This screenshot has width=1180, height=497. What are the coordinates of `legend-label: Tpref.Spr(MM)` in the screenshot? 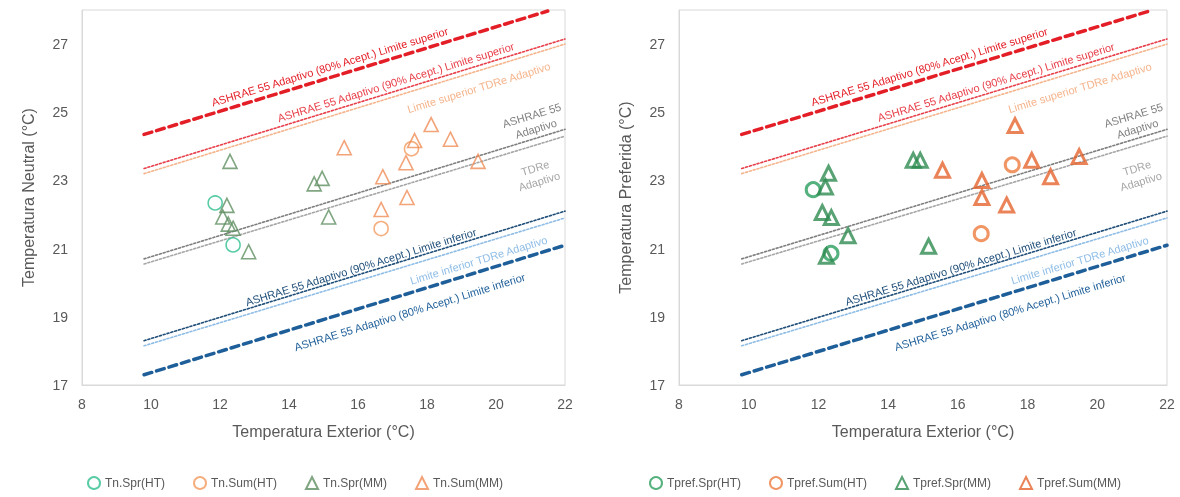 It's located at (952, 483).